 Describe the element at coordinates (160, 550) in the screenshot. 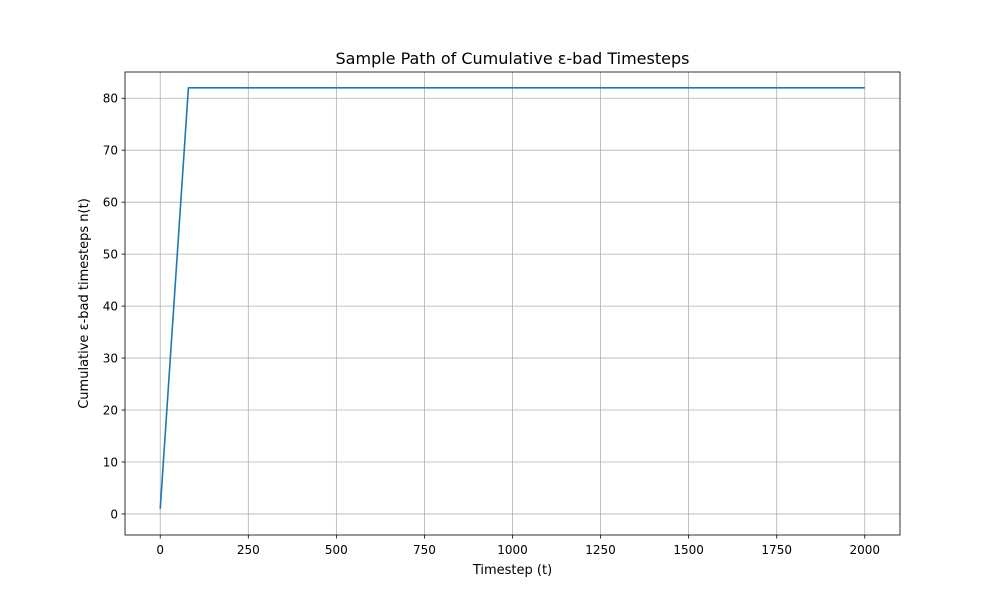

I see `x-tick-label: 0` at that location.